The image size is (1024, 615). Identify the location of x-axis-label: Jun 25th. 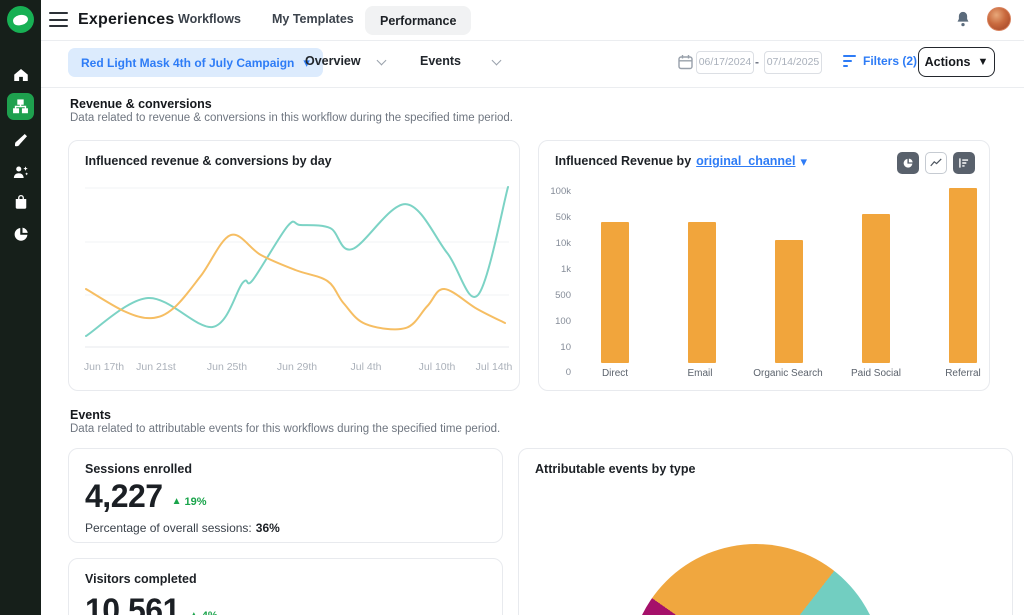
(227, 367).